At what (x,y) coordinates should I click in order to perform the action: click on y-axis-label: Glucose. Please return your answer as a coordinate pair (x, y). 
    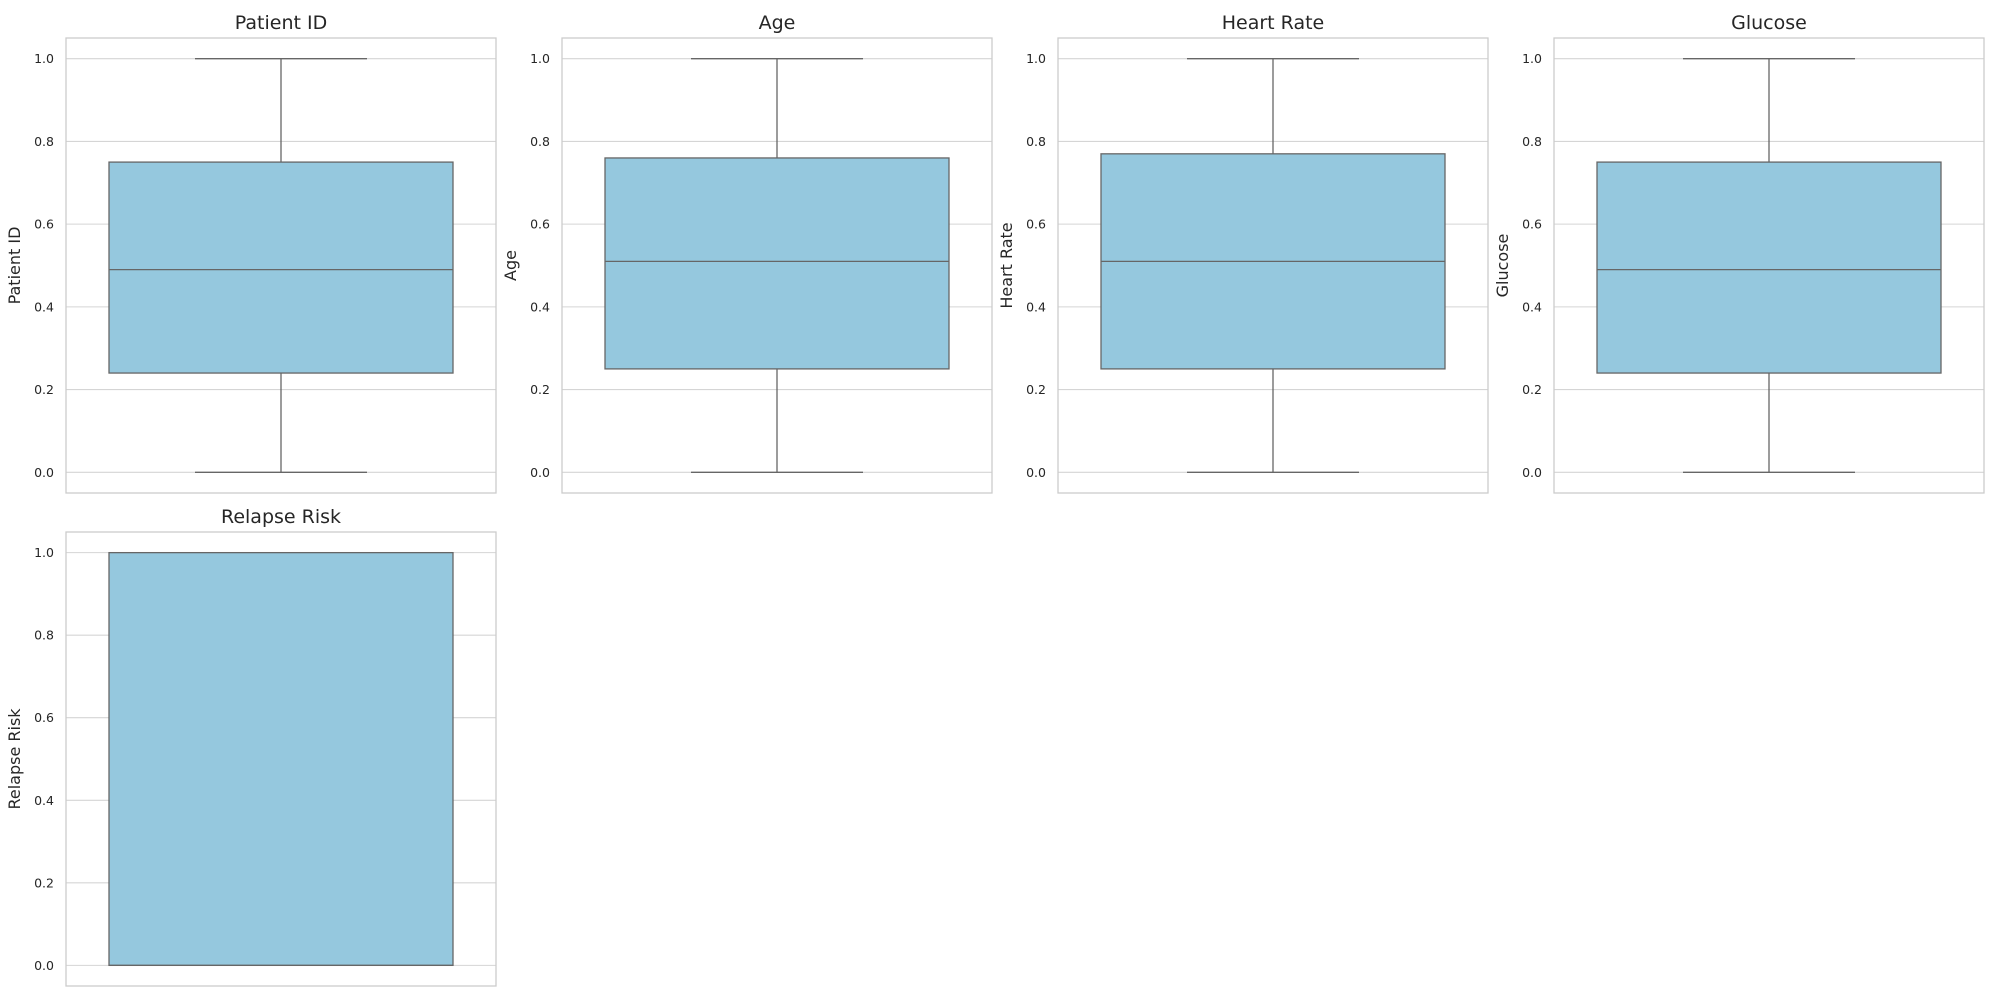
    Looking at the image, I should click on (1502, 266).